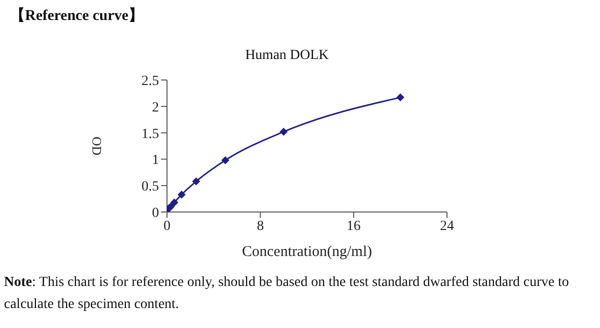 The image size is (600, 328). What do you see at coordinates (155, 108) in the screenshot?
I see `y-tick-label: 2` at bounding box center [155, 108].